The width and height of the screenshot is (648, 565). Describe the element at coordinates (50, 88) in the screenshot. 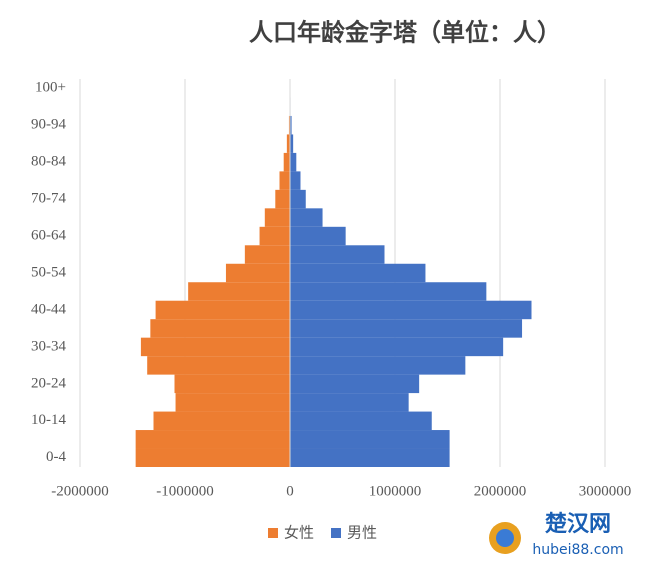

I see `y-tick-label: 100+` at that location.